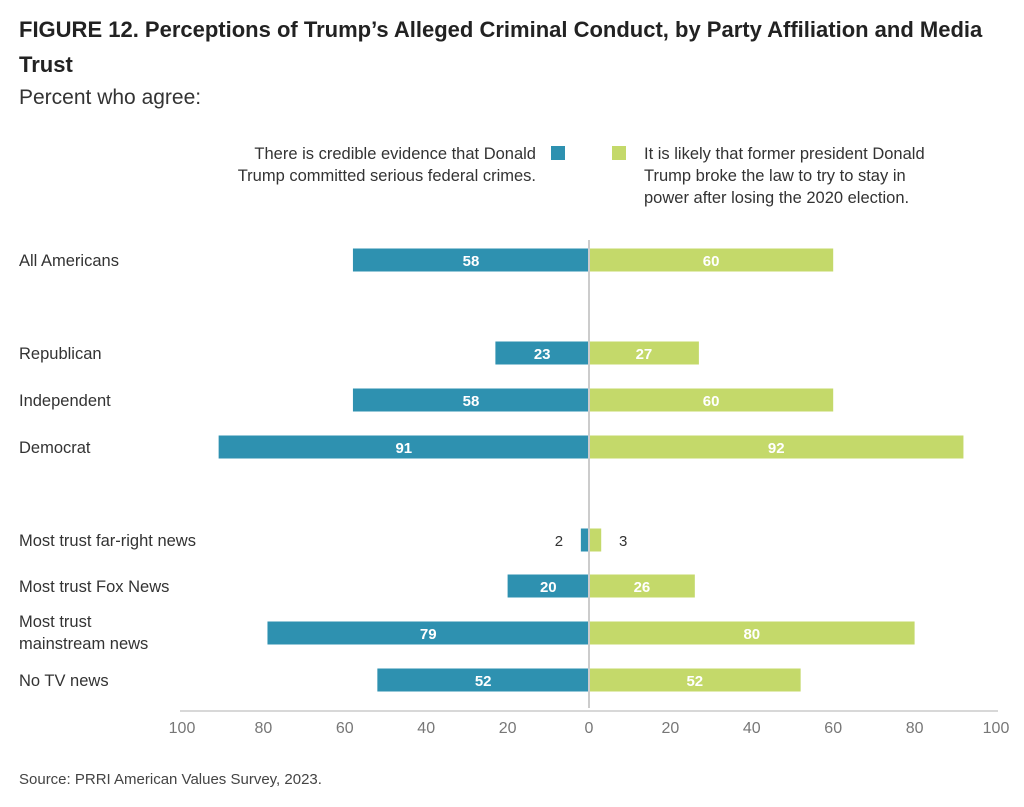 The width and height of the screenshot is (1024, 807). Describe the element at coordinates (60, 354) in the screenshot. I see `category-label-republican: Republican` at that location.